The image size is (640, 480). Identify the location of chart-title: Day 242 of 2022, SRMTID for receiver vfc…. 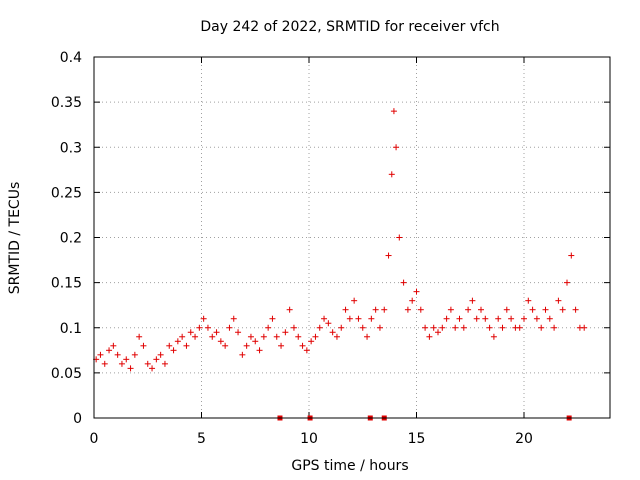
(349, 27).